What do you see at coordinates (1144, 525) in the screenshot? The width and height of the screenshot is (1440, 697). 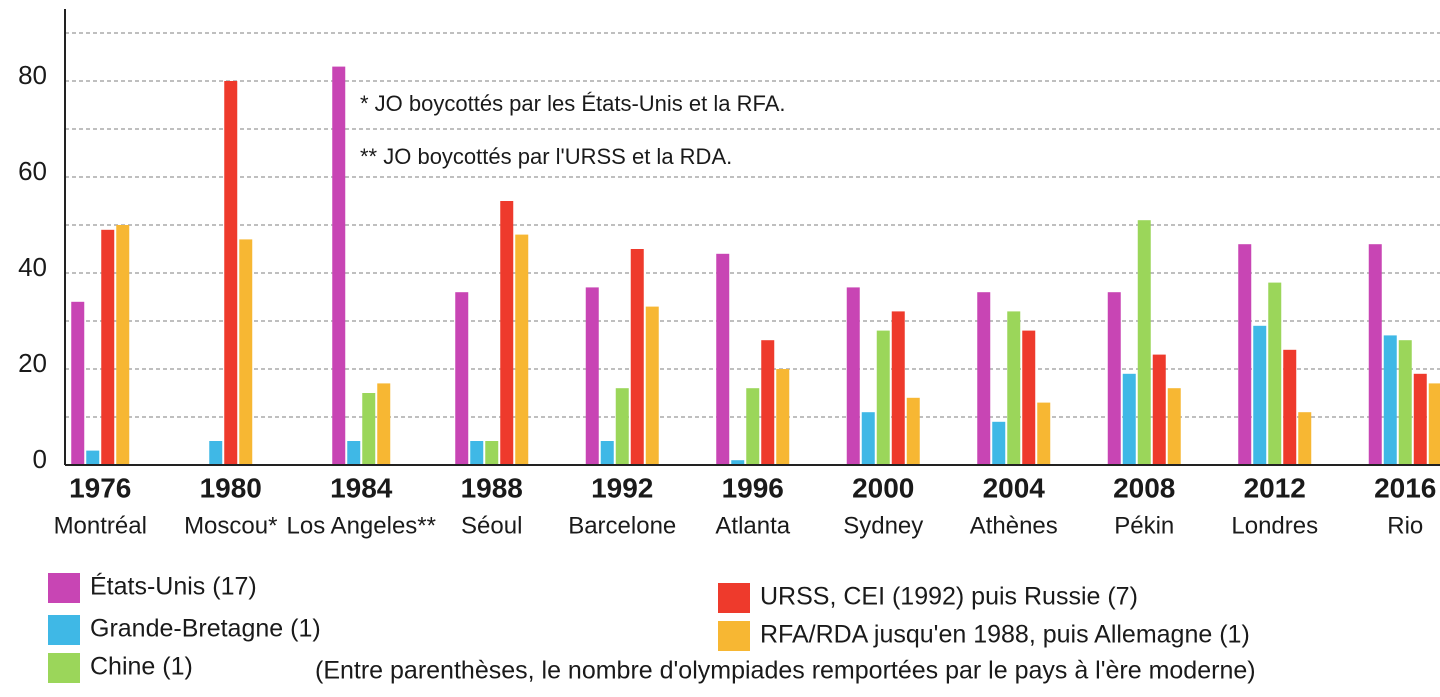 I see `x-tick-sublabel: Pékin` at bounding box center [1144, 525].